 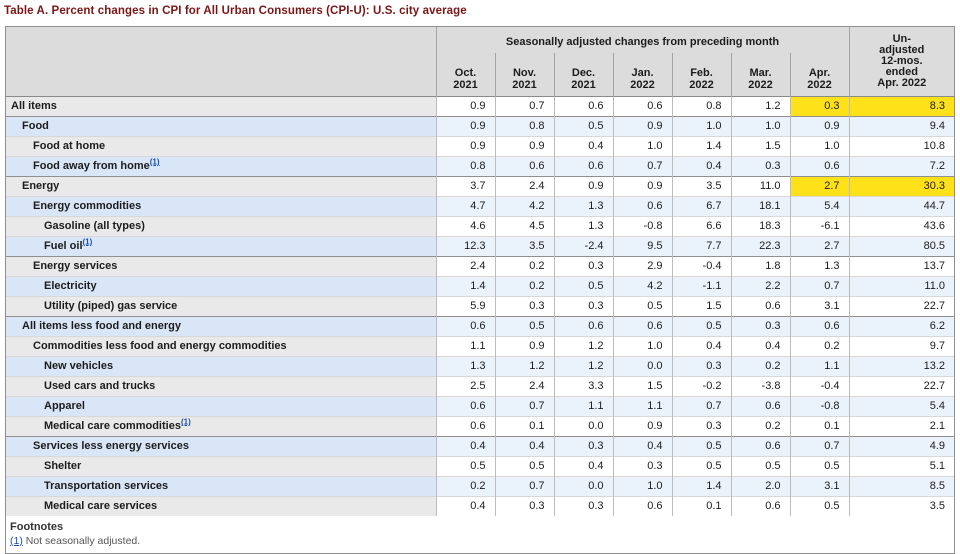 I want to click on row-label-text: Gasoline (all types), so click(x=94, y=226).